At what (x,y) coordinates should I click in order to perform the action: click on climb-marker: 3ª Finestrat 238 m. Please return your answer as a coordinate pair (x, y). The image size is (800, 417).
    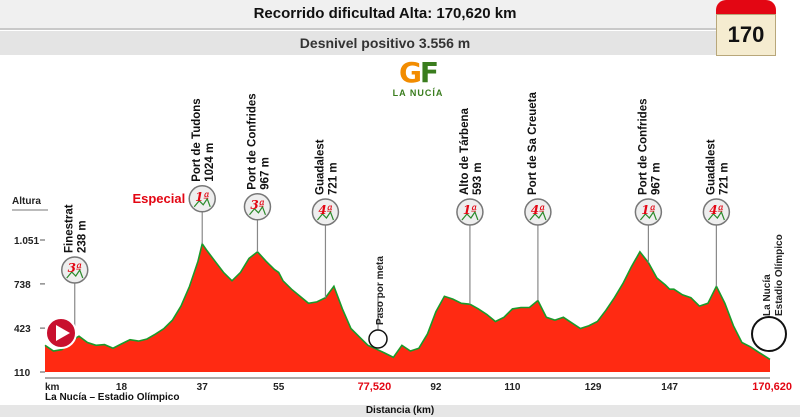
    Looking at the image, I should click on (74, 273).